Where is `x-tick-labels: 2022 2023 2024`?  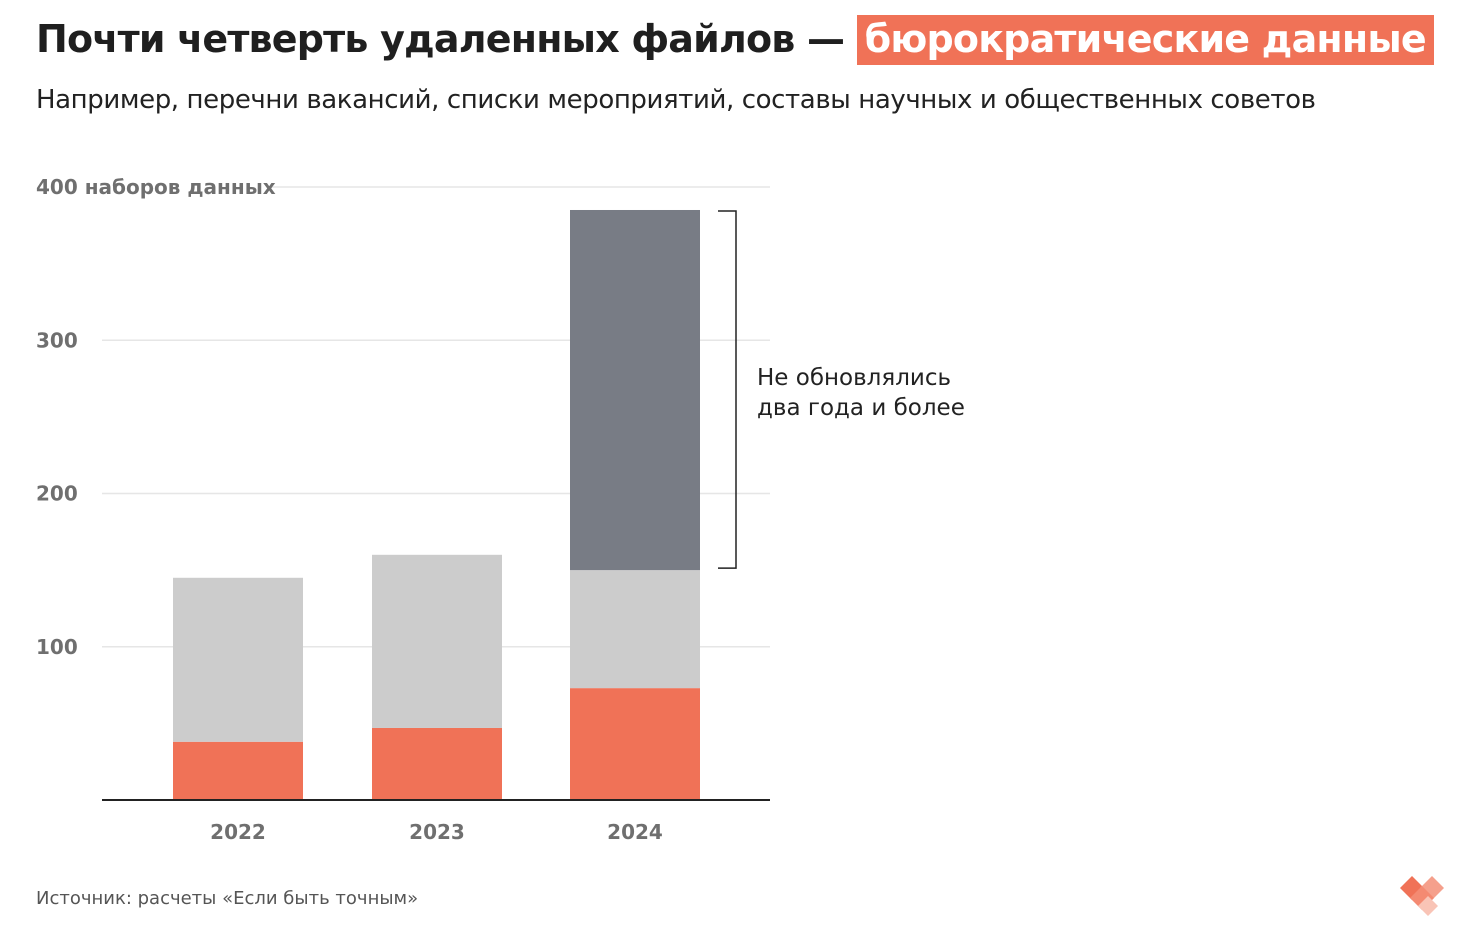 x-tick-labels: 2022 2023 2024 is located at coordinates (436, 832).